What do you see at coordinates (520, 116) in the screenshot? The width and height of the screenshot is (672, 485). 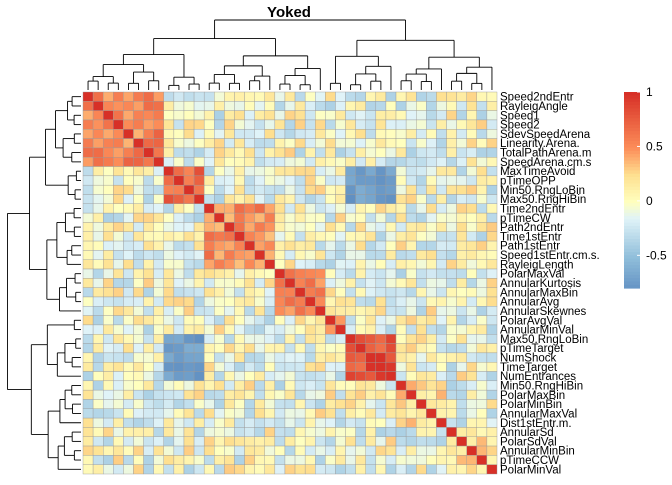 I see `row-label: Speed1` at bounding box center [520, 116].